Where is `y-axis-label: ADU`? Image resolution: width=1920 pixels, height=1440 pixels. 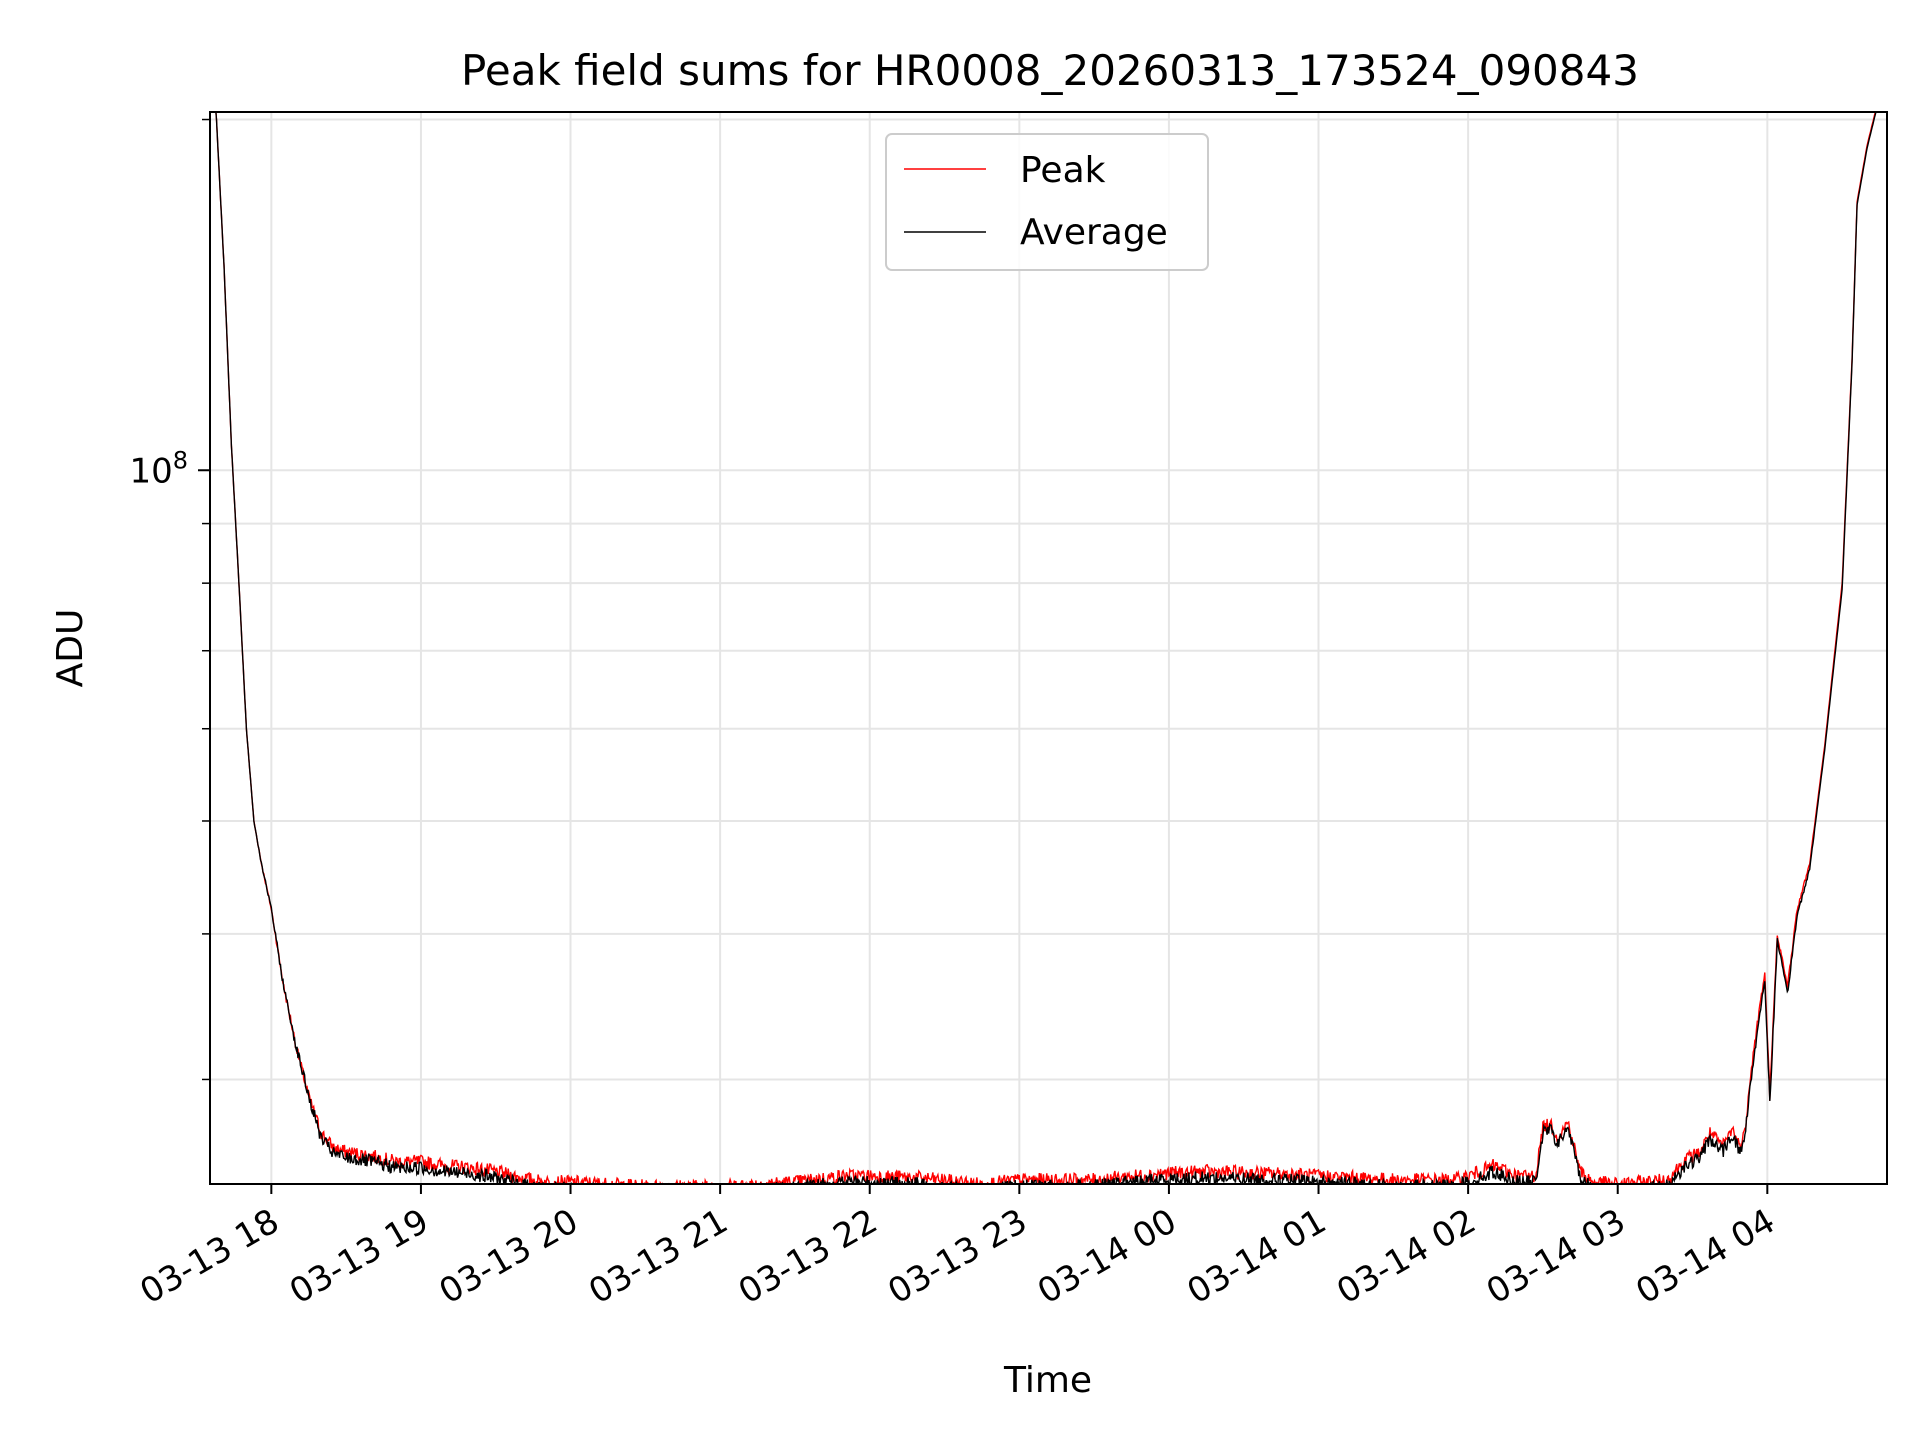
y-axis-label: ADU is located at coordinates (70, 648).